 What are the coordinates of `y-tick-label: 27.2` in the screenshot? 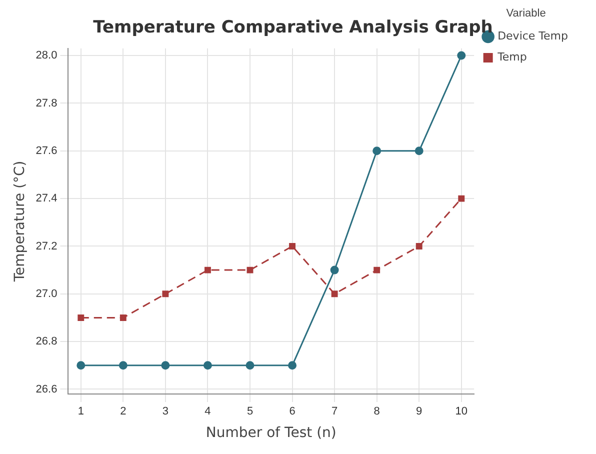 It's located at (47, 246).